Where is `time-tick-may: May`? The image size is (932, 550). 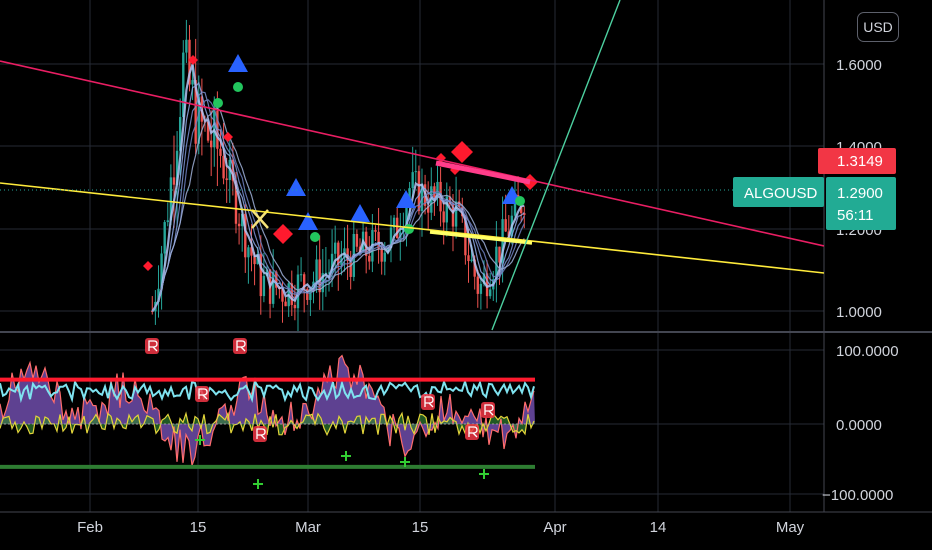
time-tick-may: May is located at coordinates (790, 527).